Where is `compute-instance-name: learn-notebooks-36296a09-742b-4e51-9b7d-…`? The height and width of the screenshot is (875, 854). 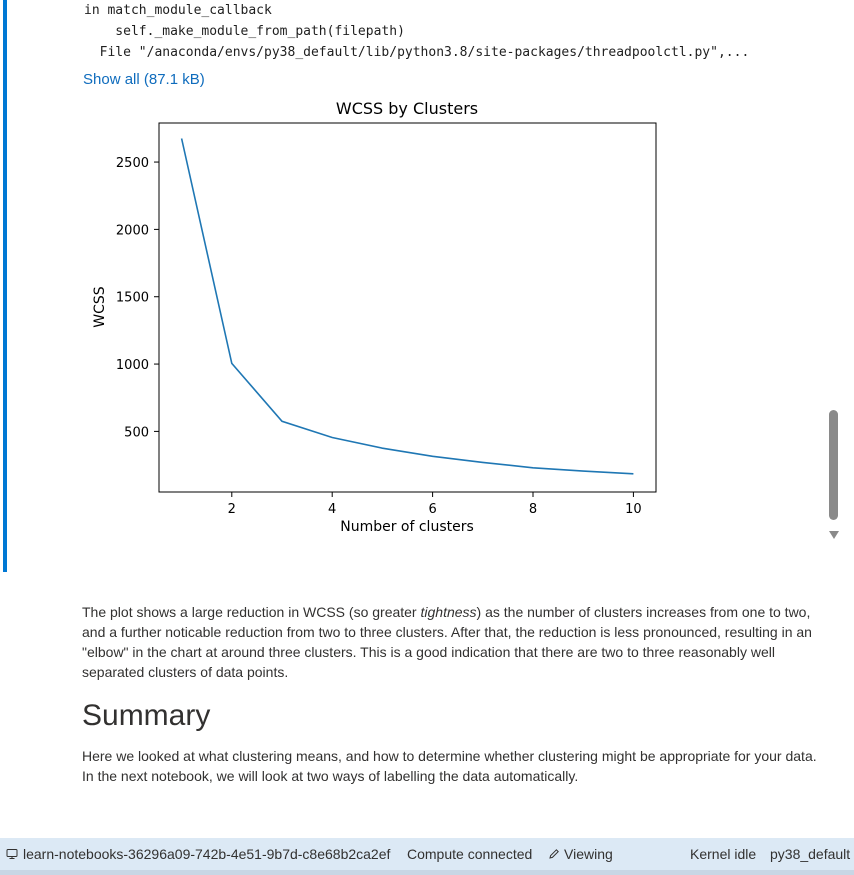
compute-instance-name: learn-notebooks-36296a09-742b-4e51-9b7d-… is located at coordinates (207, 854).